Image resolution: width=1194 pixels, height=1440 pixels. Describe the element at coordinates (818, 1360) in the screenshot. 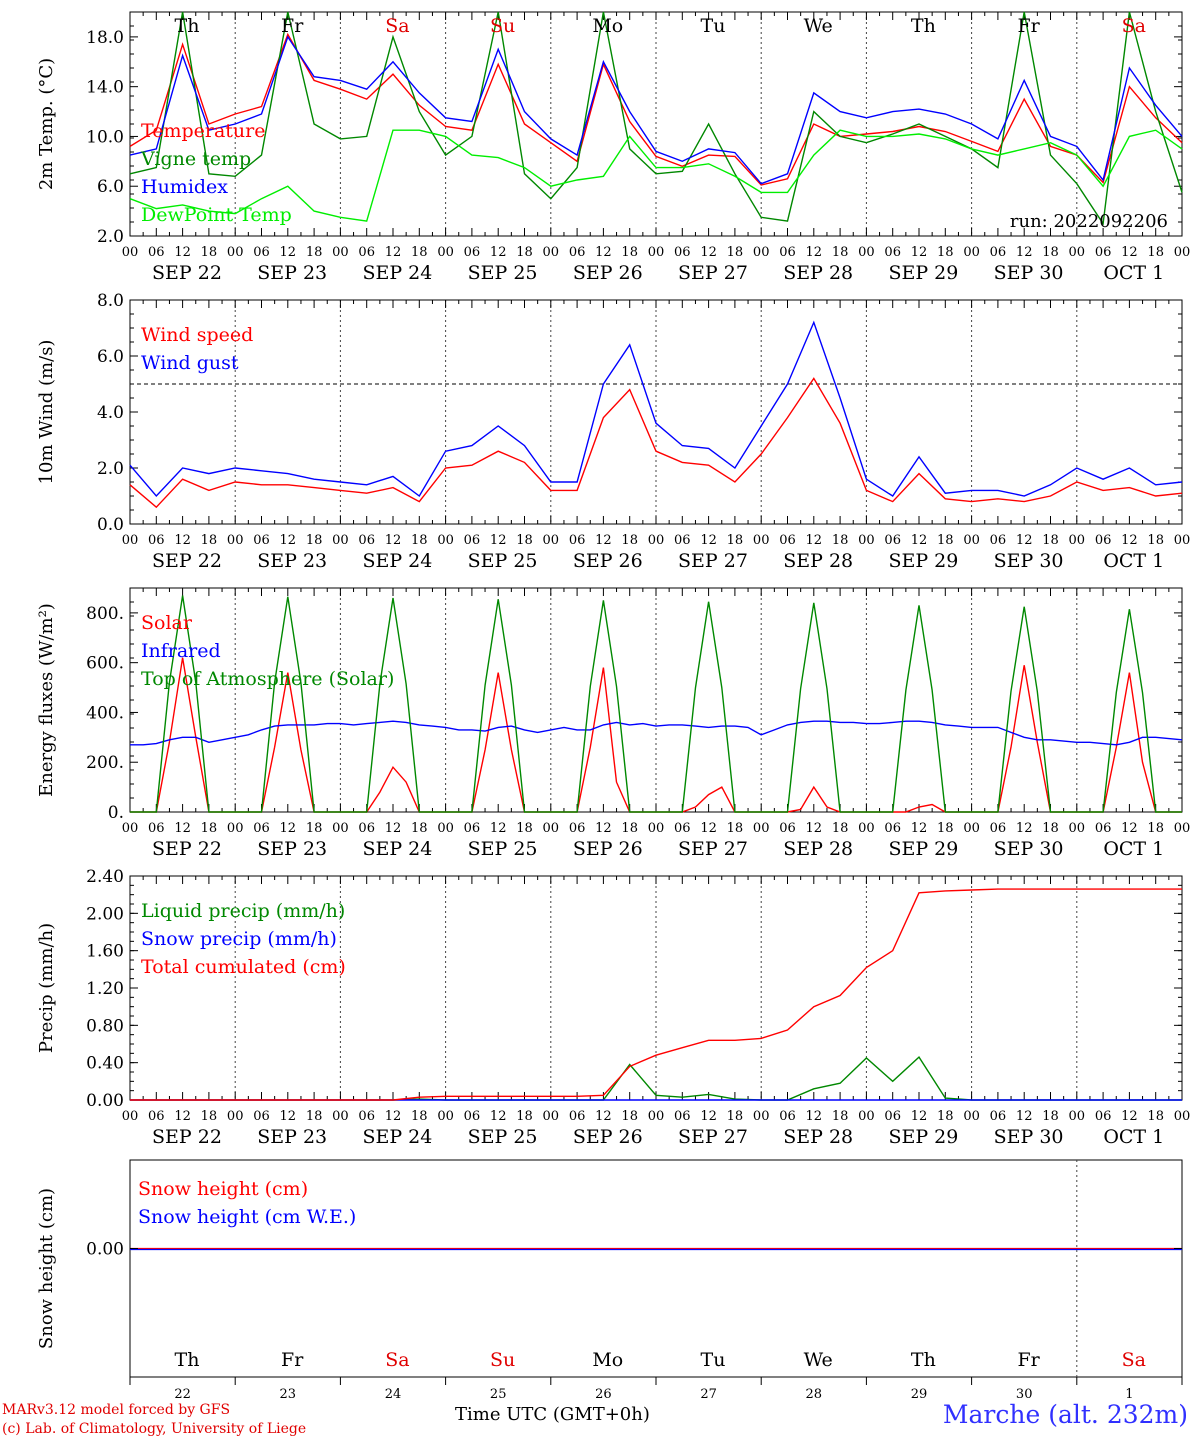

I see `day-name-label: We` at that location.